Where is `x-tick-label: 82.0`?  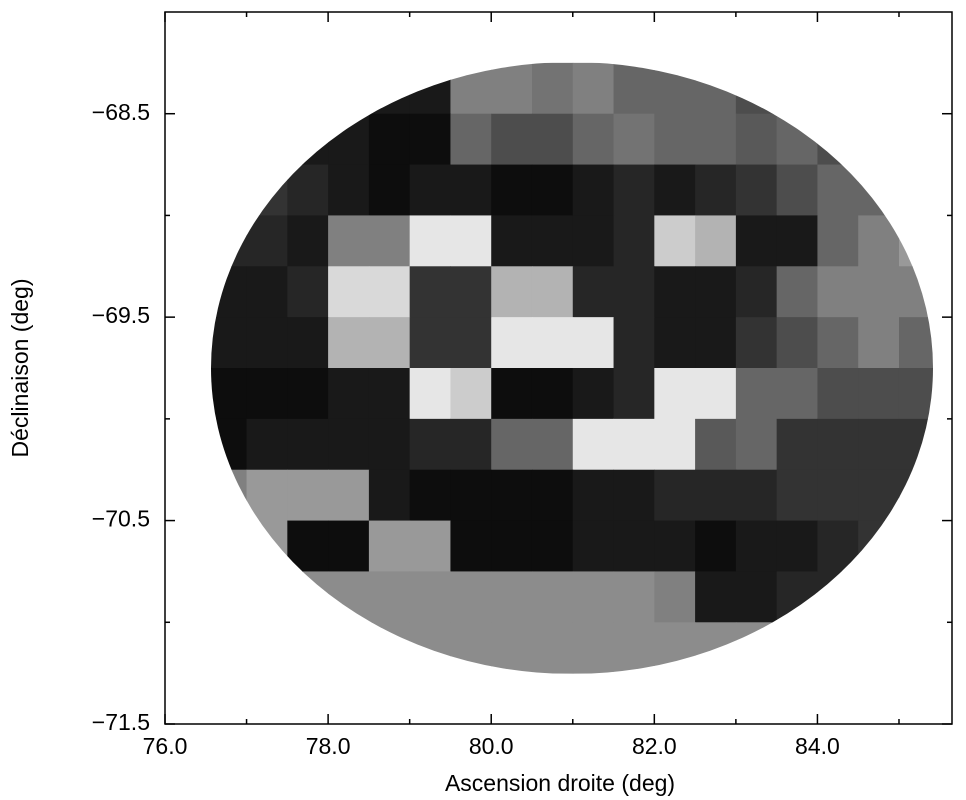 x-tick-label: 82.0 is located at coordinates (654, 746).